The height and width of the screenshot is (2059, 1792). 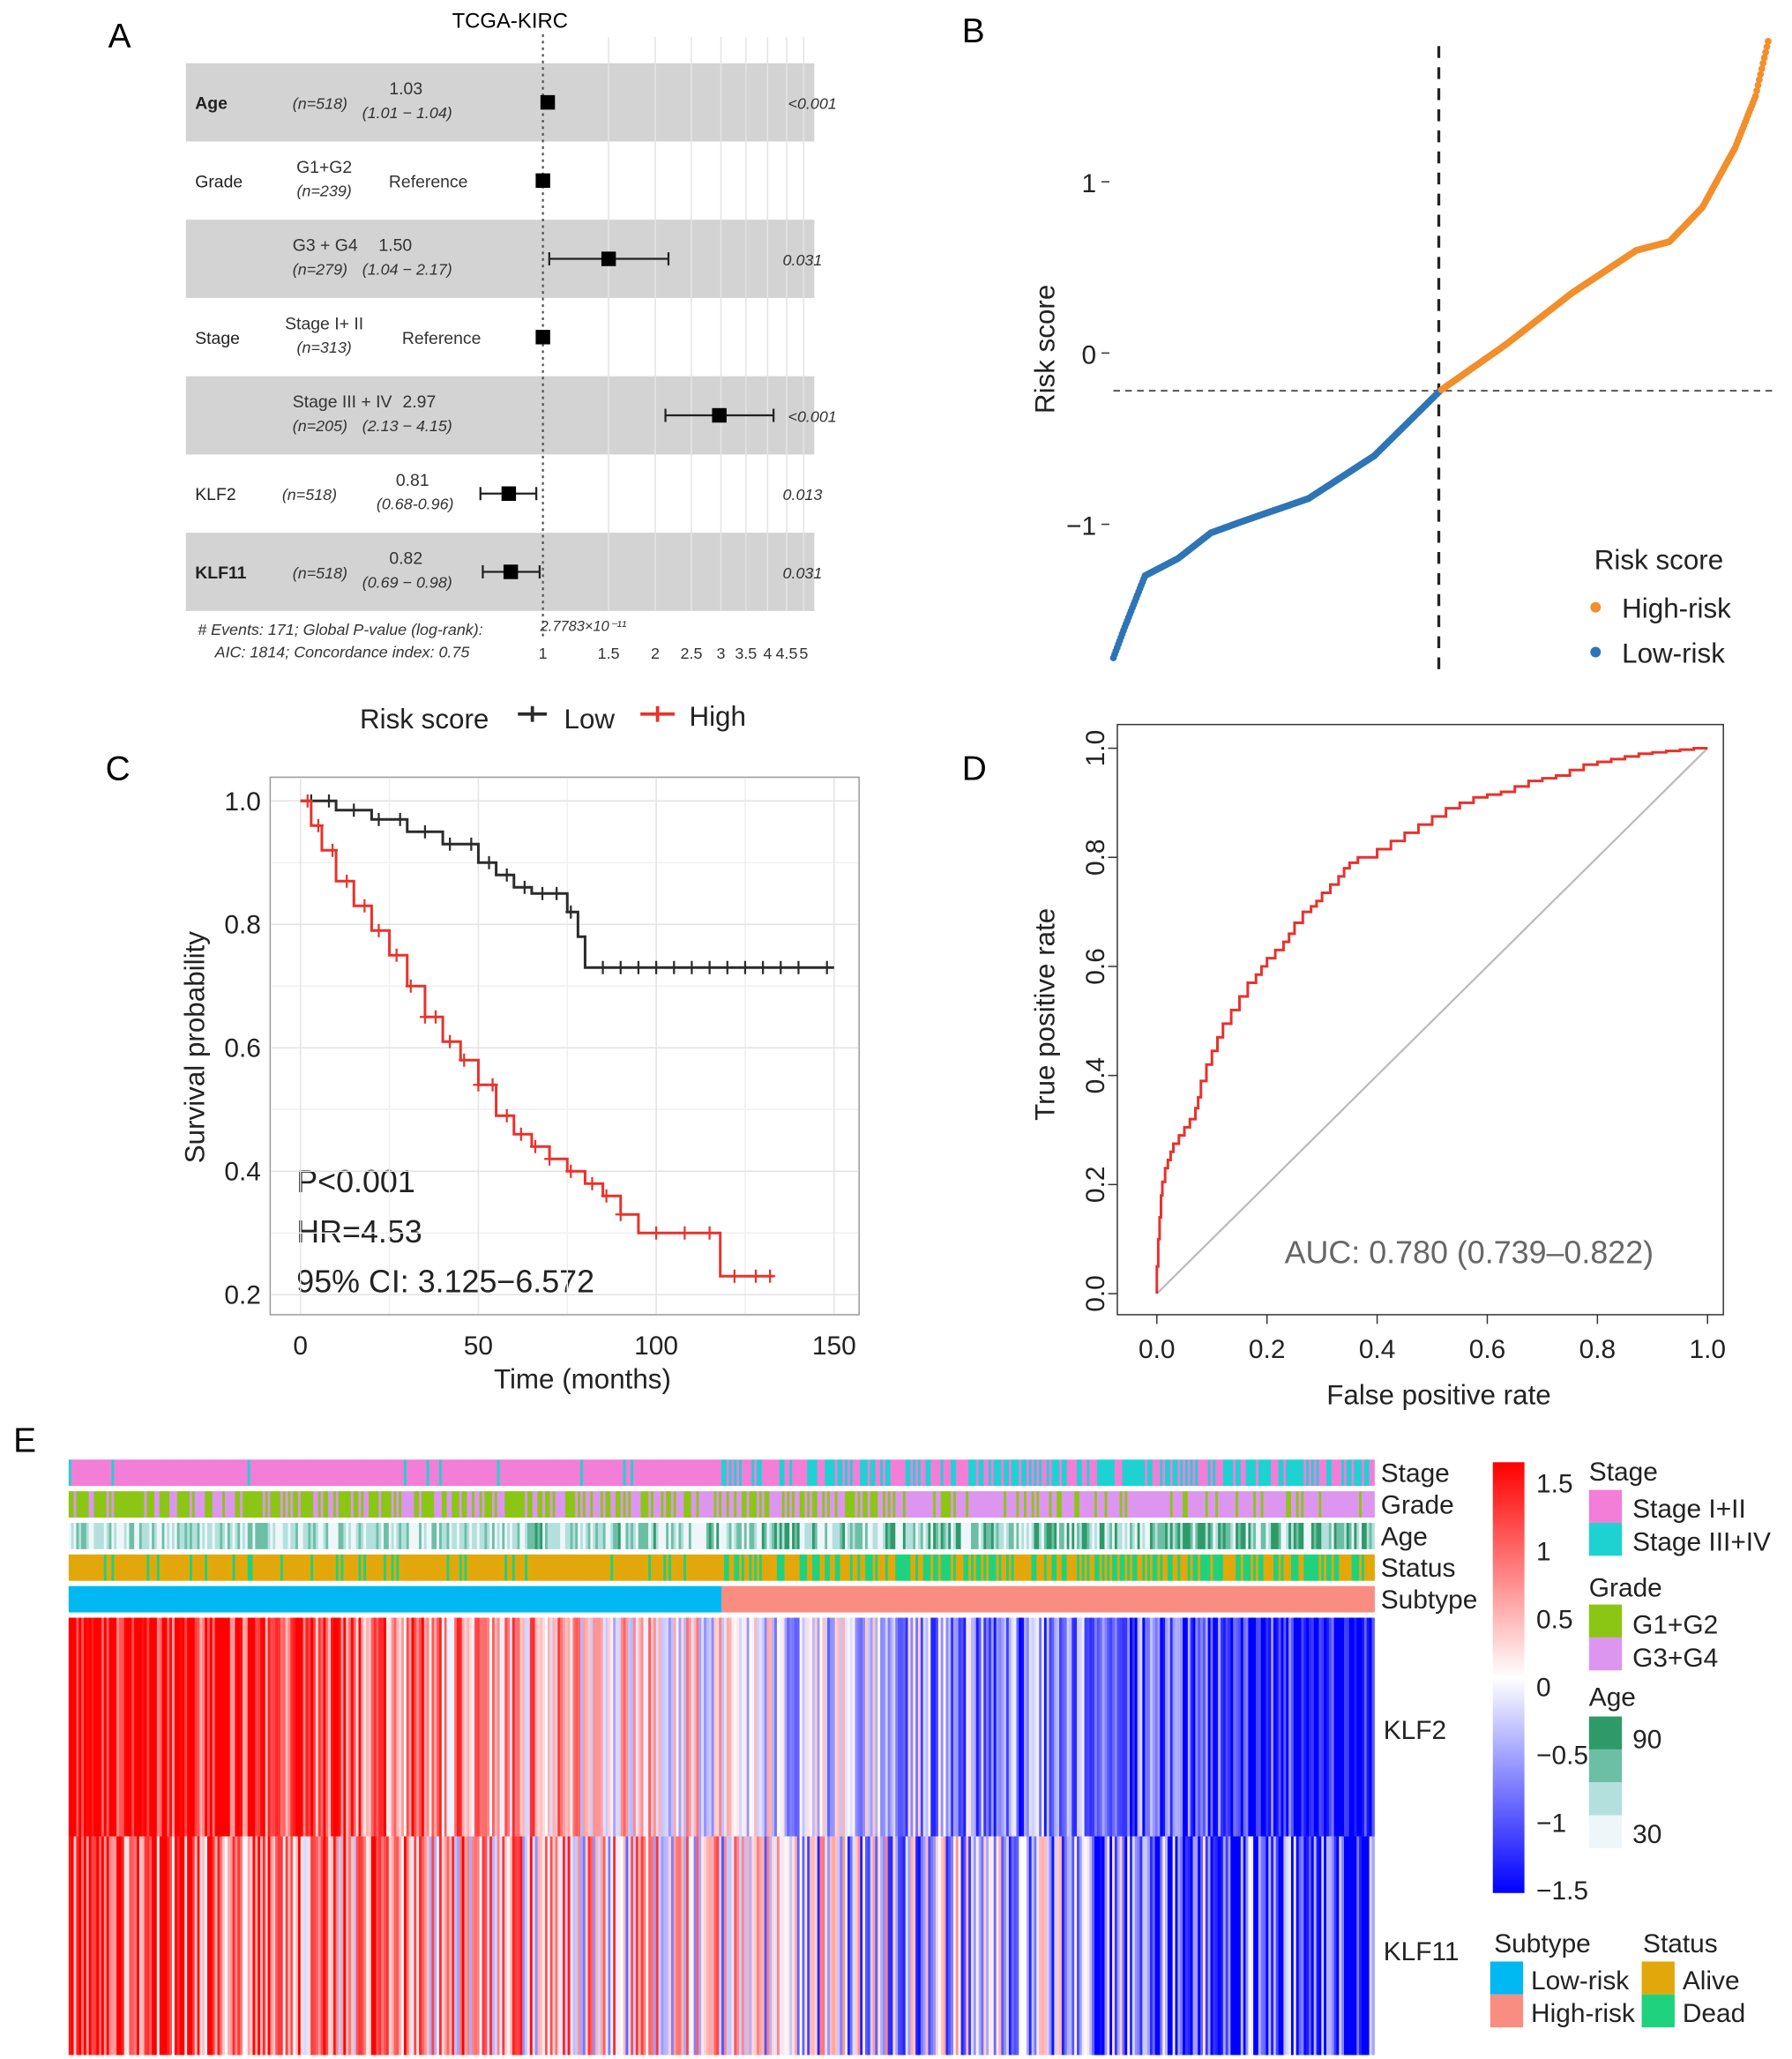 What do you see at coordinates (812, 104) in the screenshot?
I see `forest-pvalue: <0.001` at bounding box center [812, 104].